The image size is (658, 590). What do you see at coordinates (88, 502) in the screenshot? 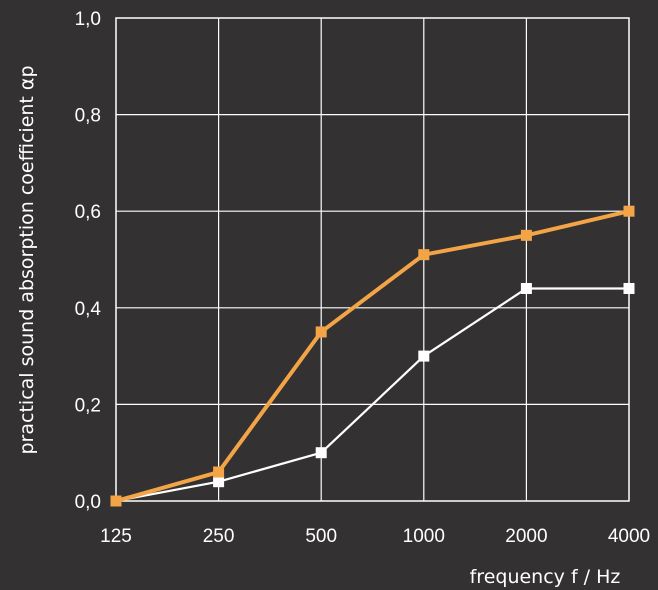
I see `y-tick-label: 0,0` at bounding box center [88, 502].